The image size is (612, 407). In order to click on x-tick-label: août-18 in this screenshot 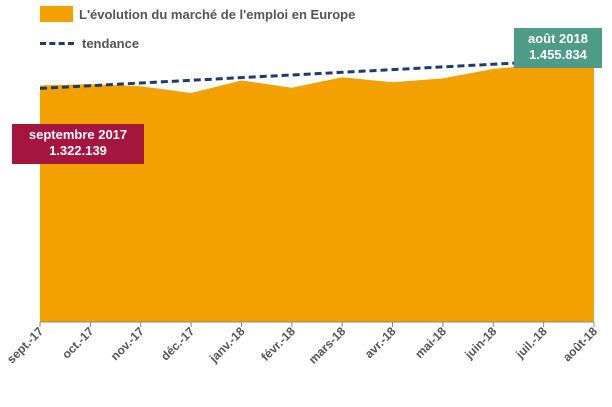, I will do `click(580, 344)`.